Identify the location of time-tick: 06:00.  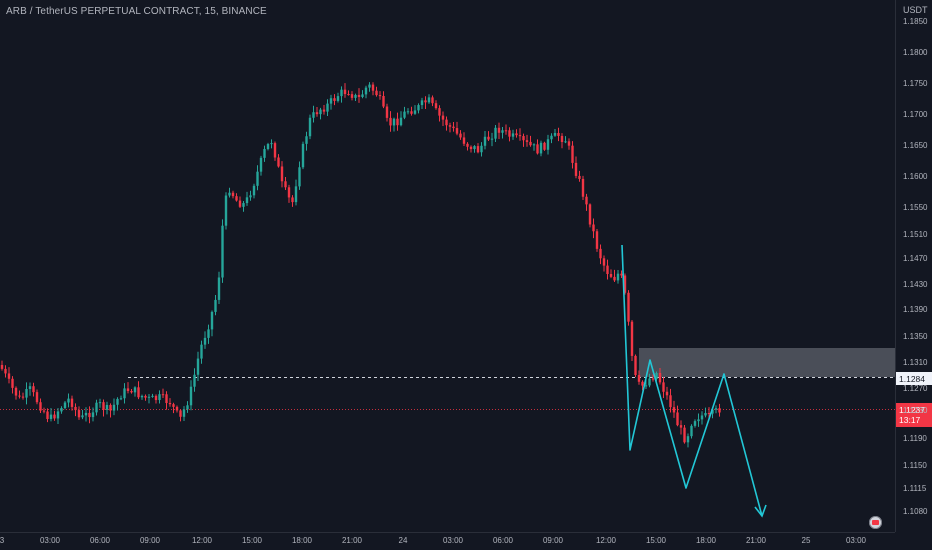
(100, 540).